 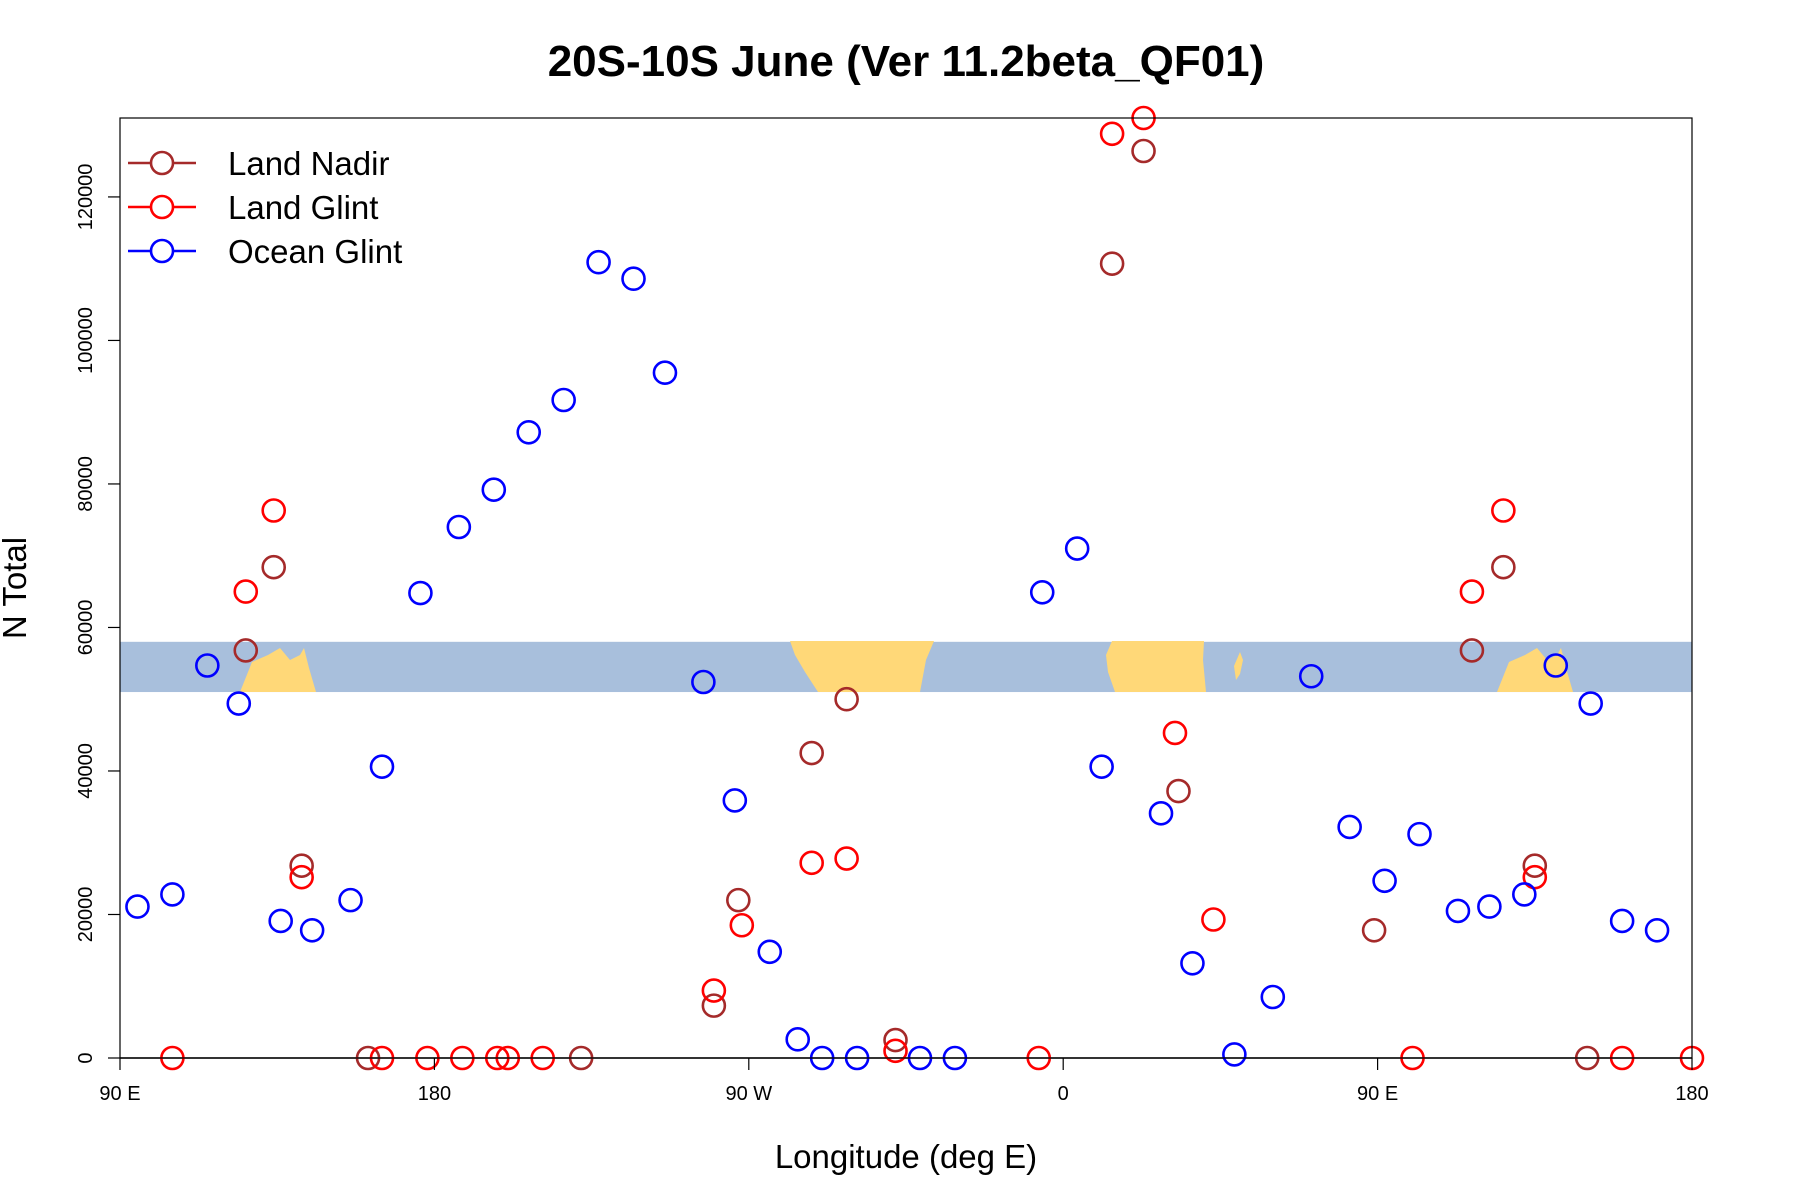 I want to click on map-land-africa, so click(x=1156, y=666).